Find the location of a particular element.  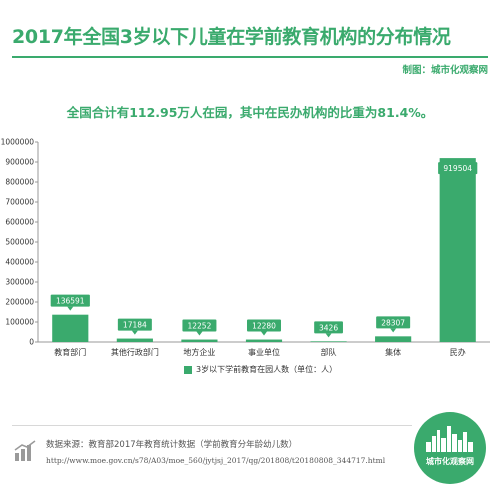

data-label: 136591 is located at coordinates (70, 301).